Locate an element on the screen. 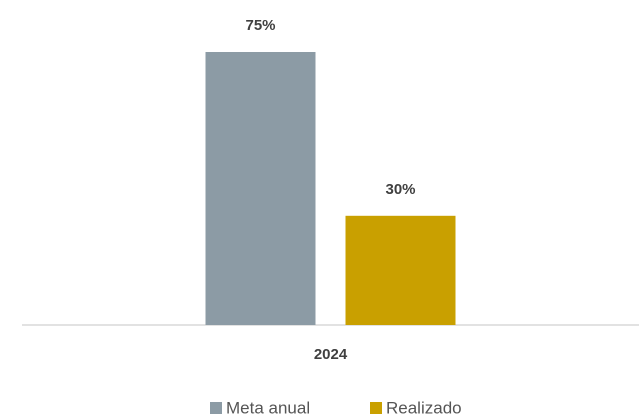  x-tick-label: 2024 is located at coordinates (331, 354).